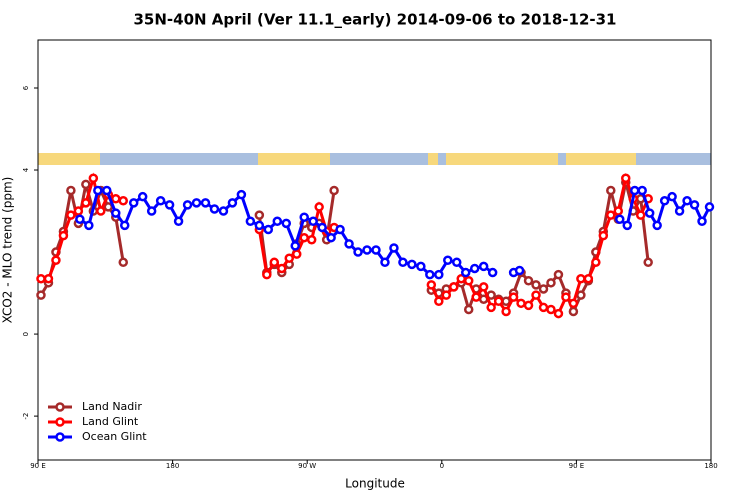  Describe the element at coordinates (26, 87) in the screenshot. I see `y-tick-label: 6` at that location.